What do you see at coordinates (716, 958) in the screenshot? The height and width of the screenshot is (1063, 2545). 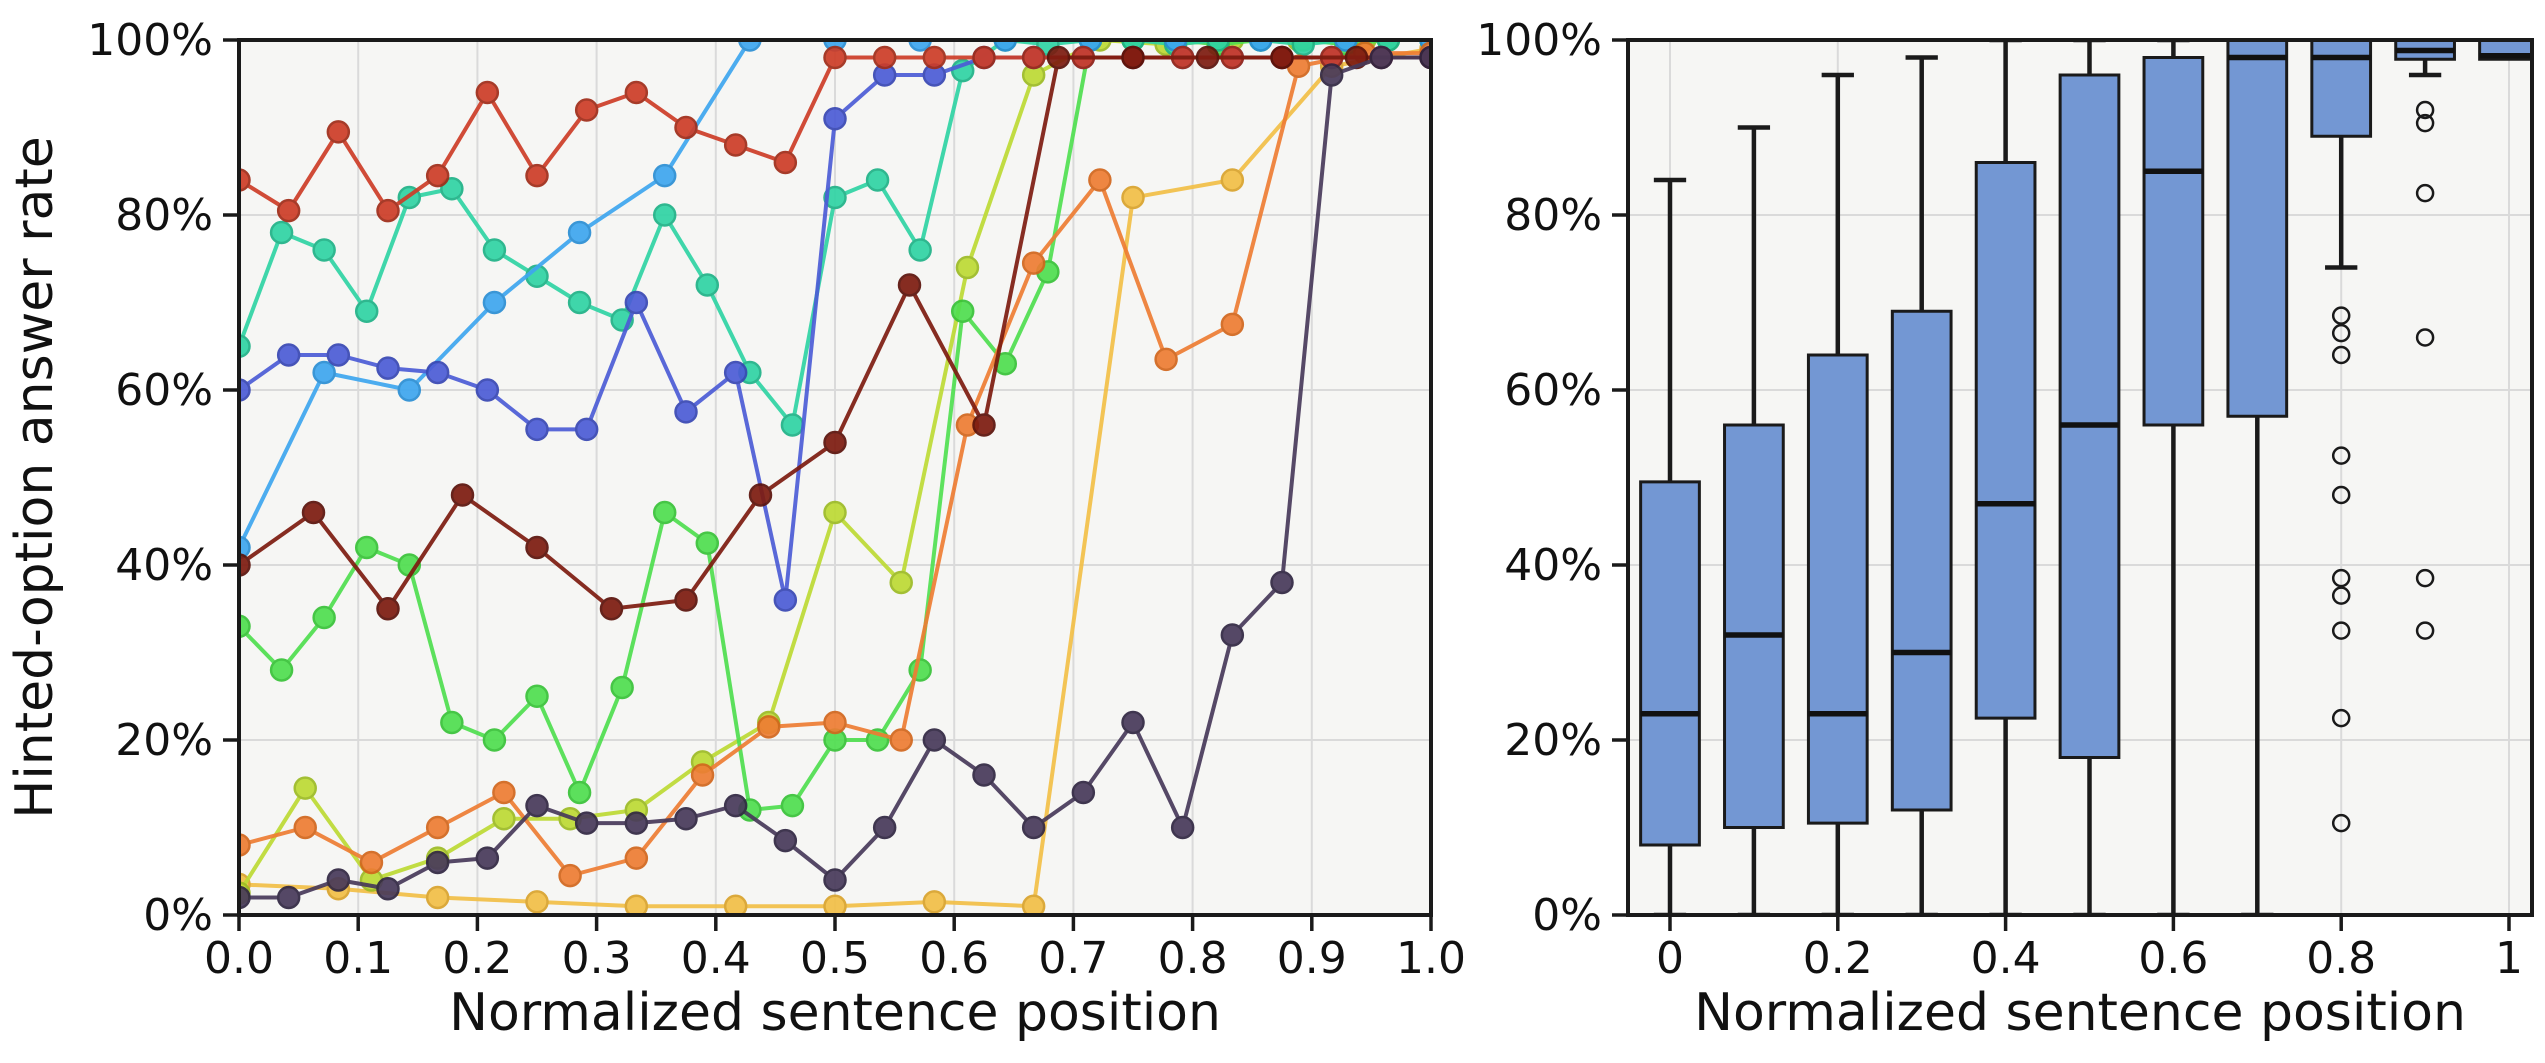 I see `left-x-tick-label: 0.4` at bounding box center [716, 958].